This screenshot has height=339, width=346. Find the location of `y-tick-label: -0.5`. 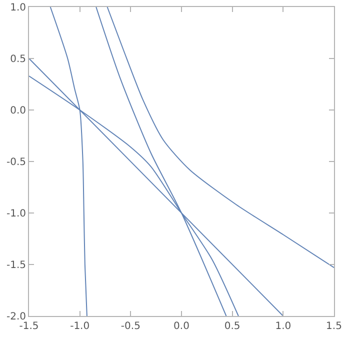

y-tick-label: -0.5 is located at coordinates (16, 162).